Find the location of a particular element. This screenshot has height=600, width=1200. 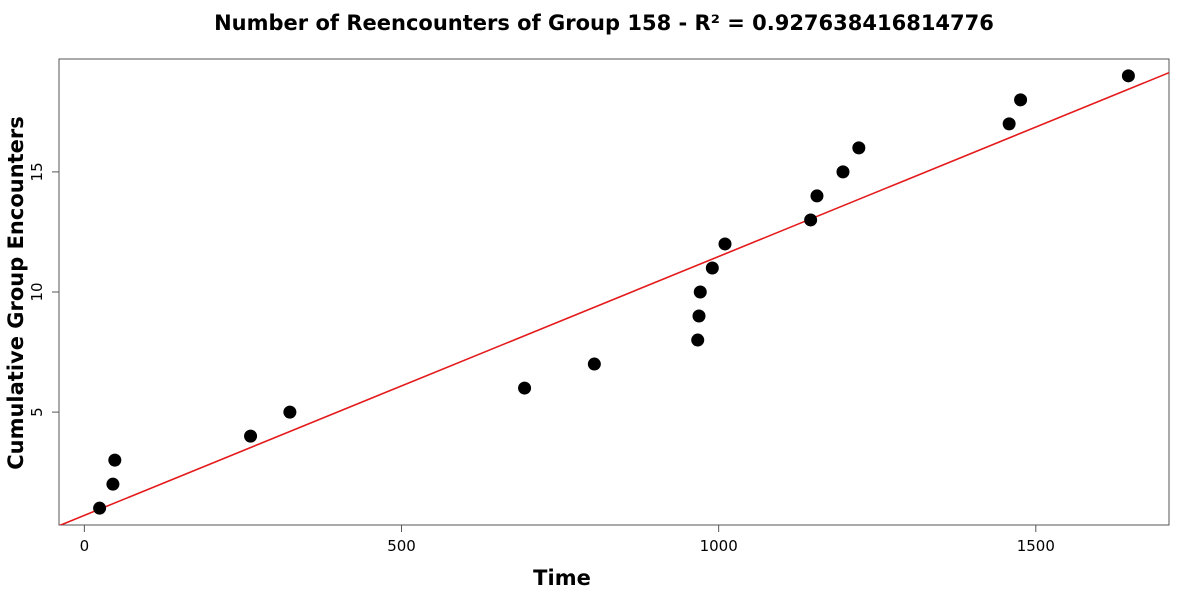

x-tick-label: 0 is located at coordinates (85, 546).